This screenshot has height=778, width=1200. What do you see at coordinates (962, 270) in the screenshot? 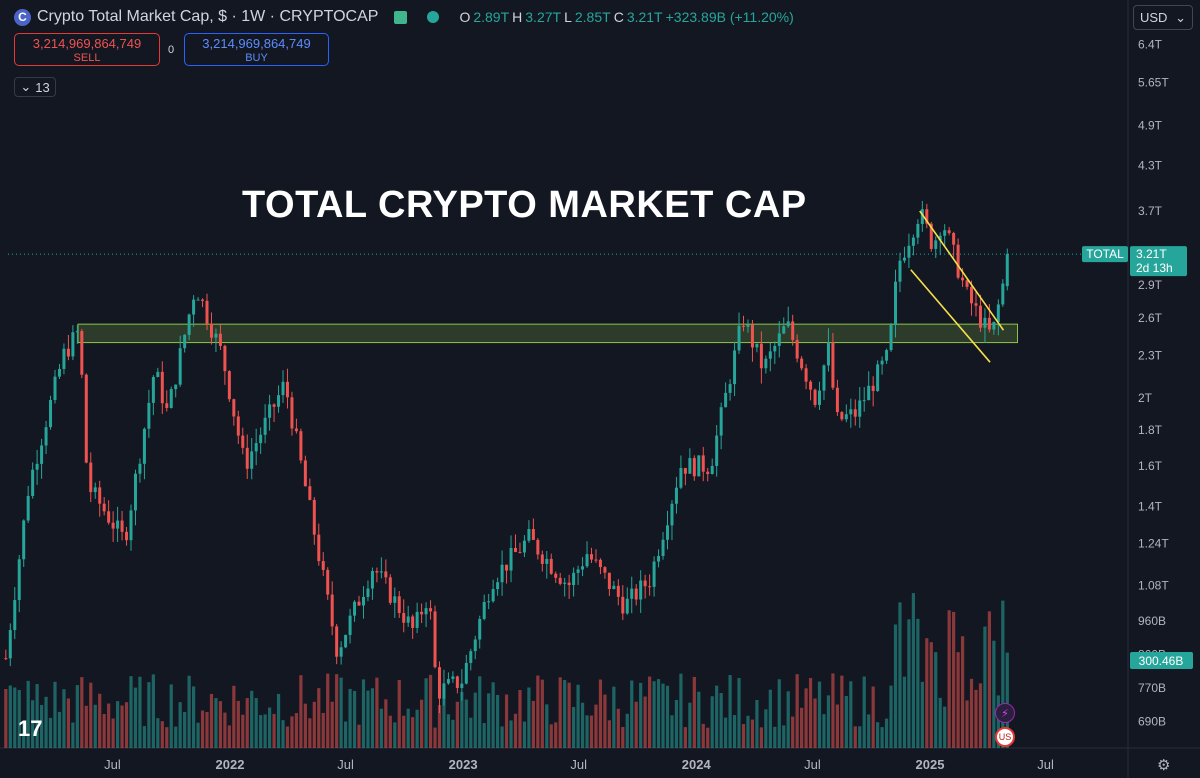
I see `wedge-upper-line` at bounding box center [962, 270].